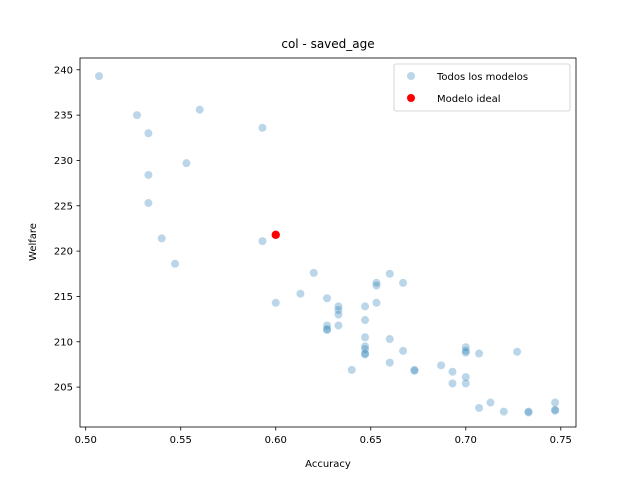  Describe the element at coordinates (63, 70) in the screenshot. I see `y-tick-label: 240` at that location.